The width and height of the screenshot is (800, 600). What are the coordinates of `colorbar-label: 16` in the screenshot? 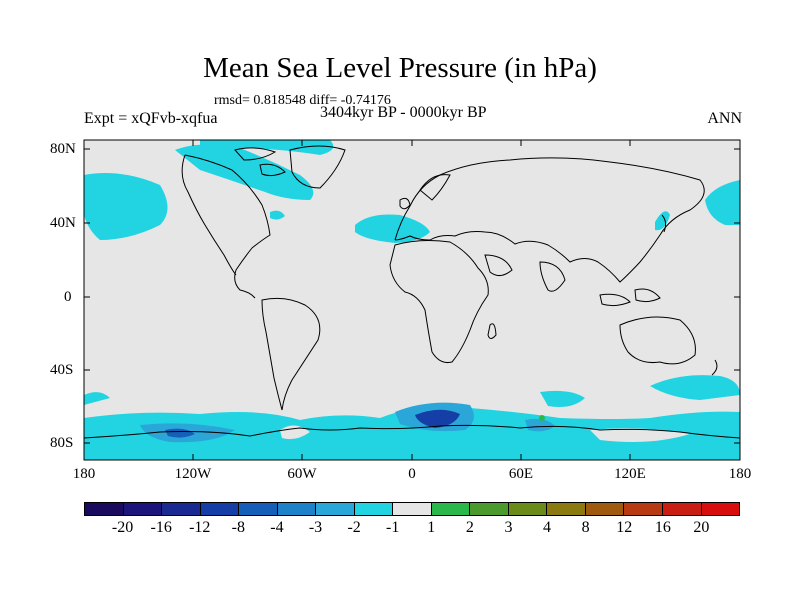 It's located at (662, 527).